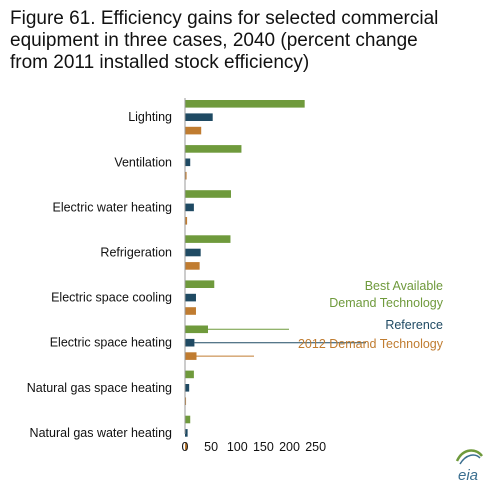  What do you see at coordinates (186, 175) in the screenshot?
I see `bar-ventilation-2012-demand-technology` at bounding box center [186, 175].